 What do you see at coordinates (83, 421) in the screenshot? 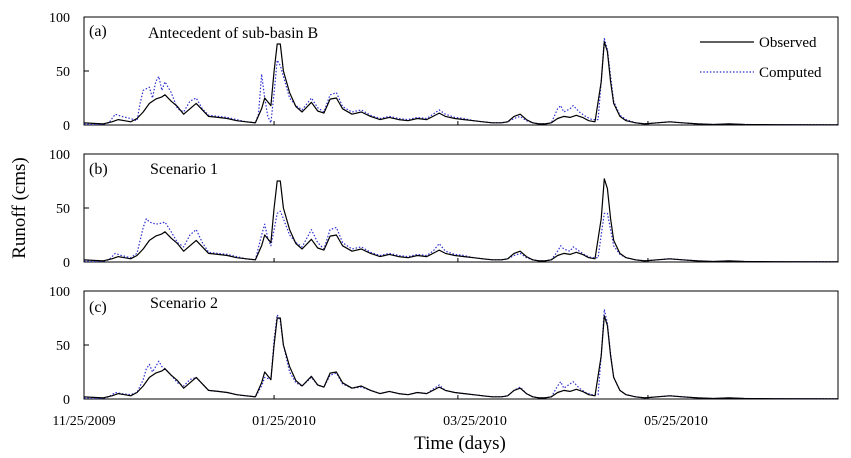
I see `x-tick-label: 11/25/2009` at bounding box center [83, 421].